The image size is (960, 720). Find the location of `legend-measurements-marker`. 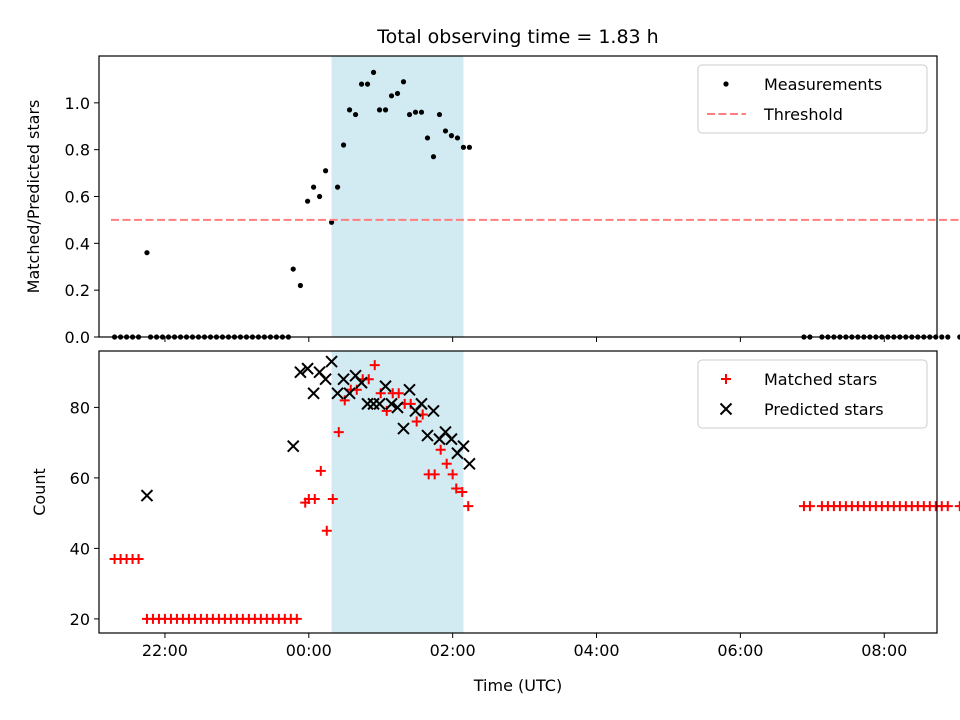

legend-measurements-marker is located at coordinates (726, 84).